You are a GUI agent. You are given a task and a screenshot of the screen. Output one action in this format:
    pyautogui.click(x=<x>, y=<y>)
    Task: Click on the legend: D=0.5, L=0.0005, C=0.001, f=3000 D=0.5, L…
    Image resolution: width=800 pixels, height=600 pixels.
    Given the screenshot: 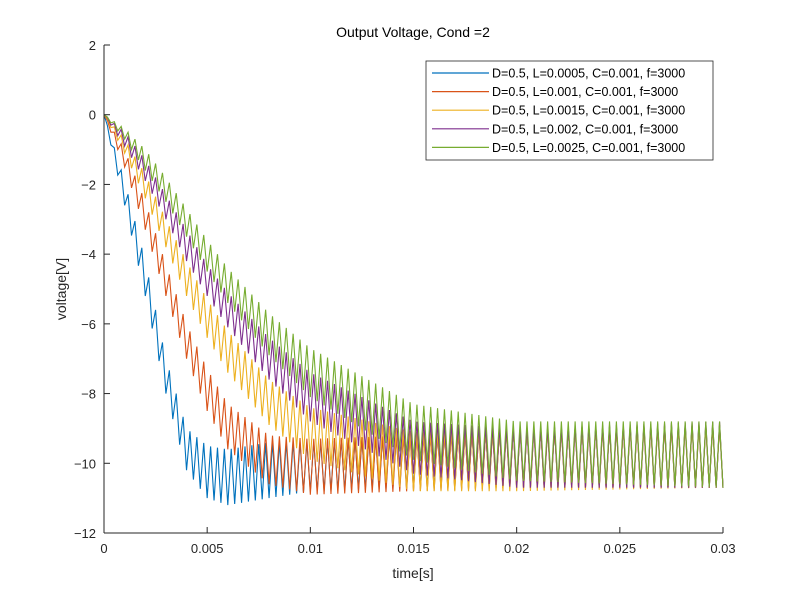 What is the action you would take?
    pyautogui.click(x=569, y=110)
    